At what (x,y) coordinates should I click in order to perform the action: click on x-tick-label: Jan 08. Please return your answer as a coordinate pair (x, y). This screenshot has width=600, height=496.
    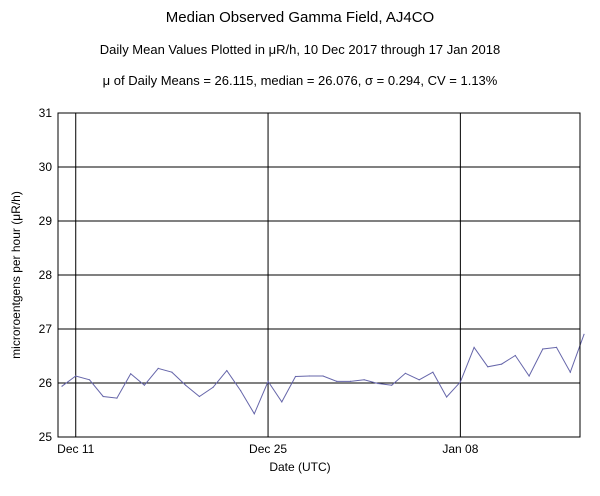
    Looking at the image, I should click on (460, 449).